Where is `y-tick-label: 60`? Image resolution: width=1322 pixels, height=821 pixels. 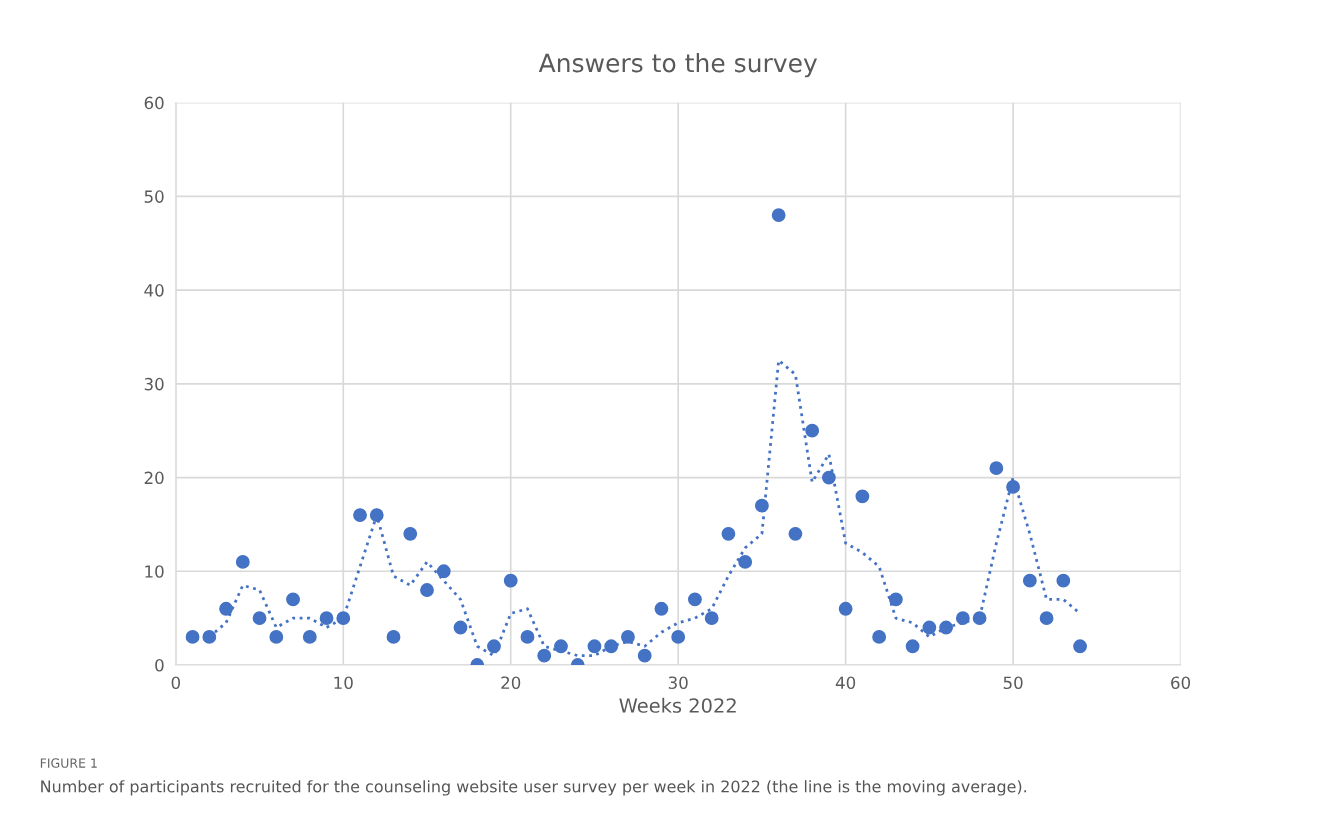 y-tick-label: 60 is located at coordinates (154, 103).